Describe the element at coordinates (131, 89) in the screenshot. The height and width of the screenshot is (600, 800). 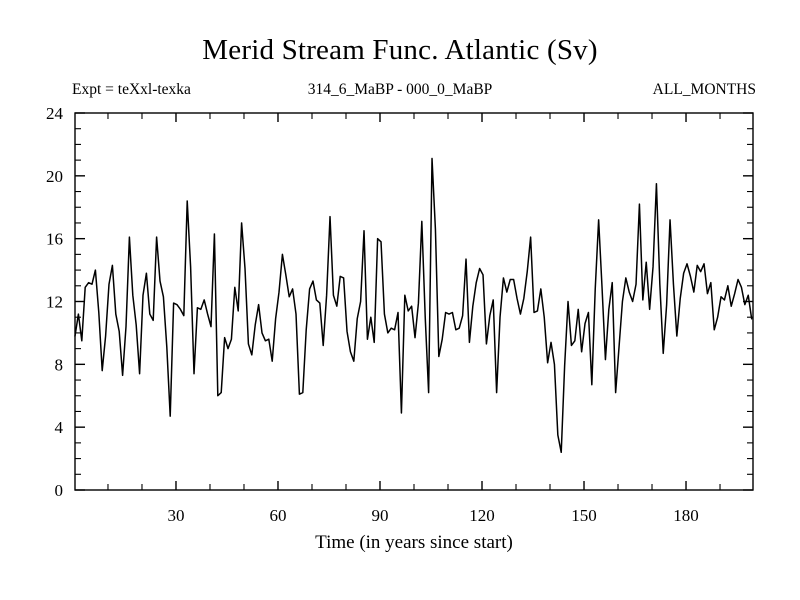
I see `subtitle-experiment: Expt = teXxl-texka` at that location.